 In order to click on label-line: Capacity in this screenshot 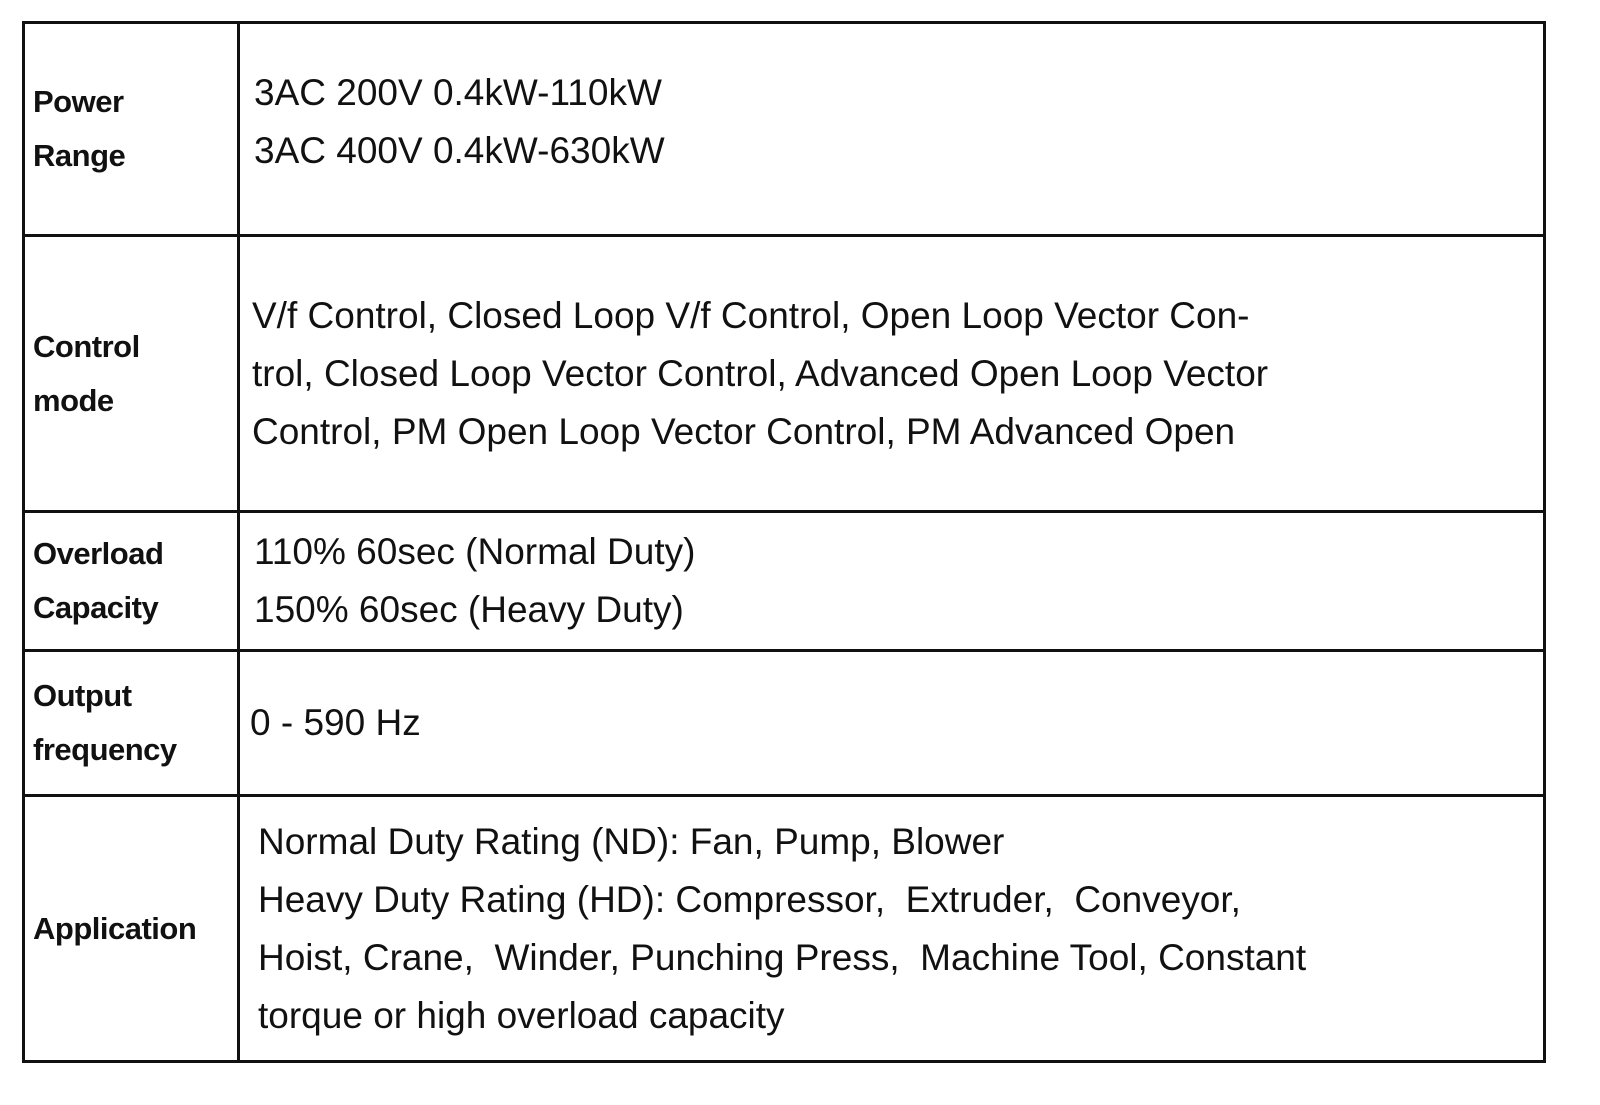, I will do `click(96, 607)`.